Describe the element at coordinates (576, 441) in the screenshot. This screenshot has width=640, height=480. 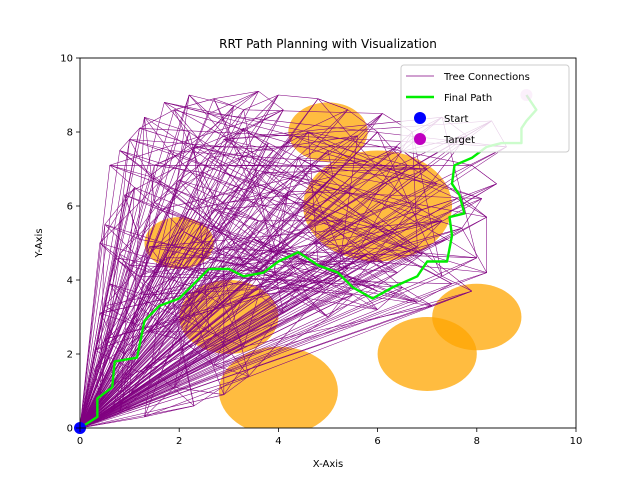
I see `x-tick-label-5: 10` at that location.